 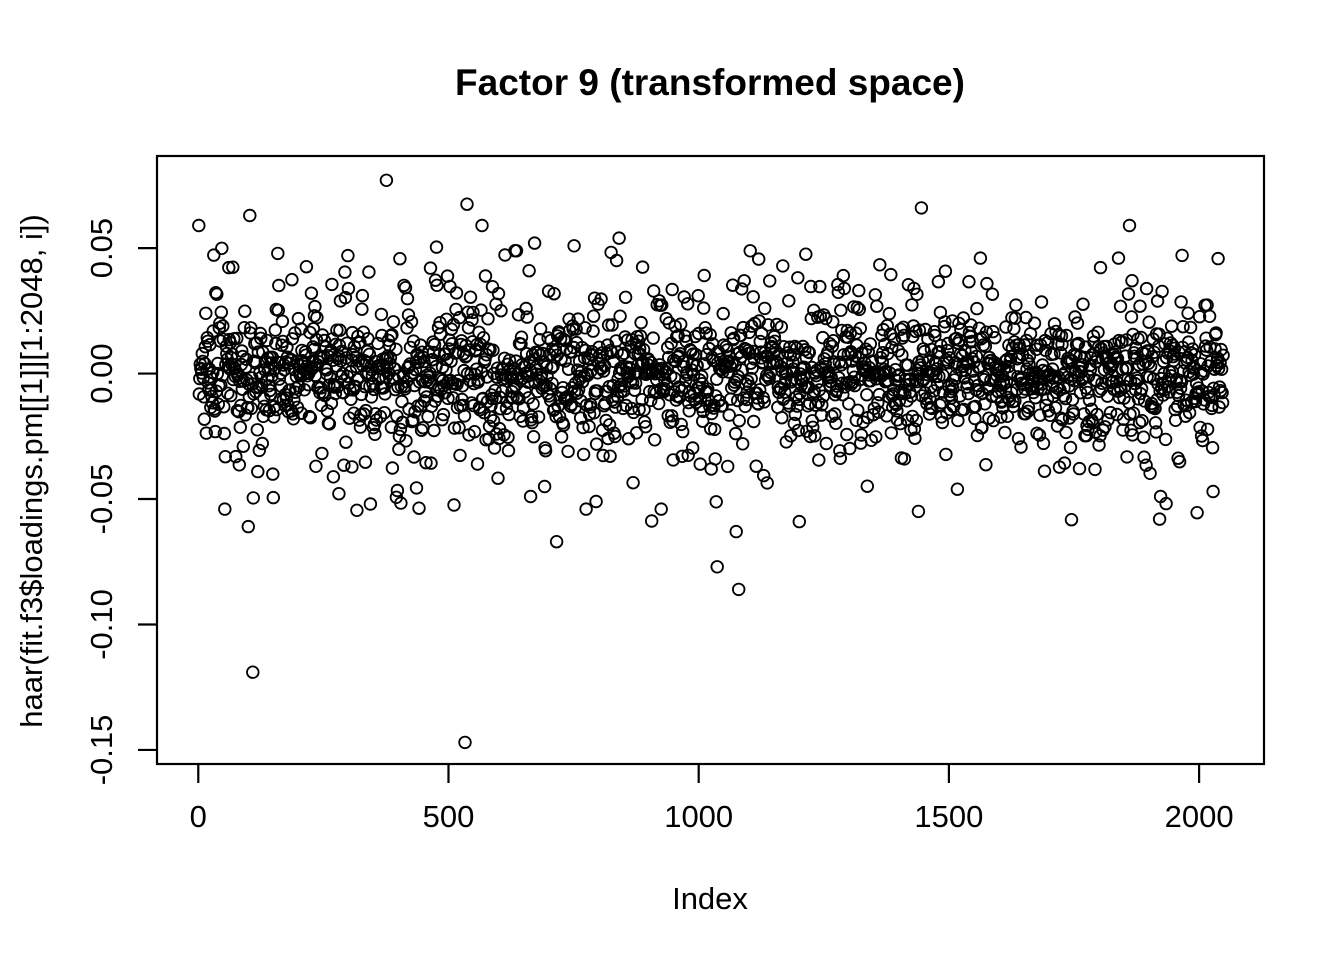 What do you see at coordinates (101, 373) in the screenshot?
I see `y-tick-label: 0.00` at bounding box center [101, 373].